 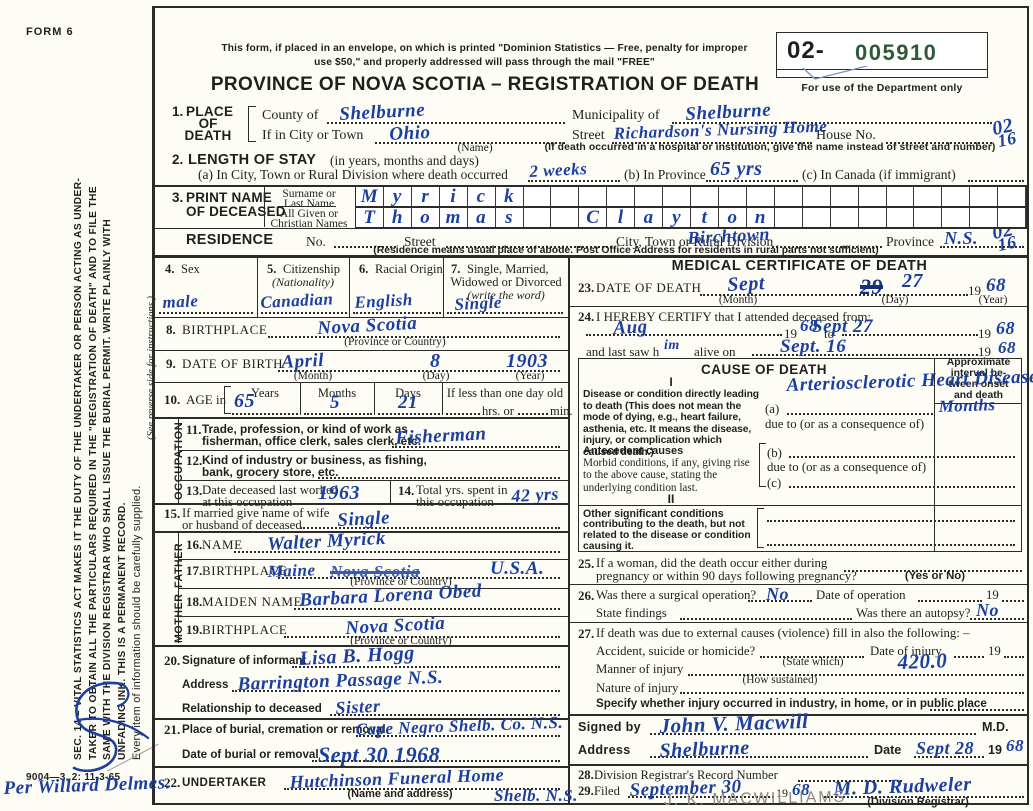 I want to click on q16-line, so click(x=397, y=552).